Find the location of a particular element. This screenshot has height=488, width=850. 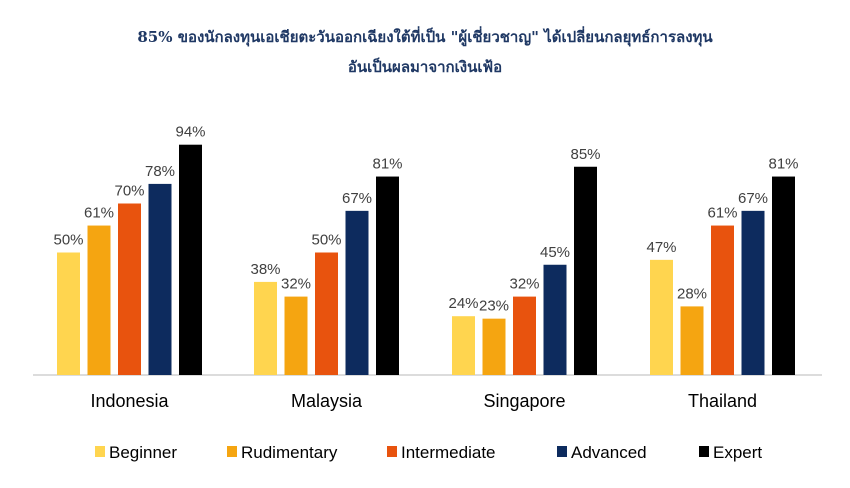

bar-malaysia-advanced is located at coordinates (357, 292).